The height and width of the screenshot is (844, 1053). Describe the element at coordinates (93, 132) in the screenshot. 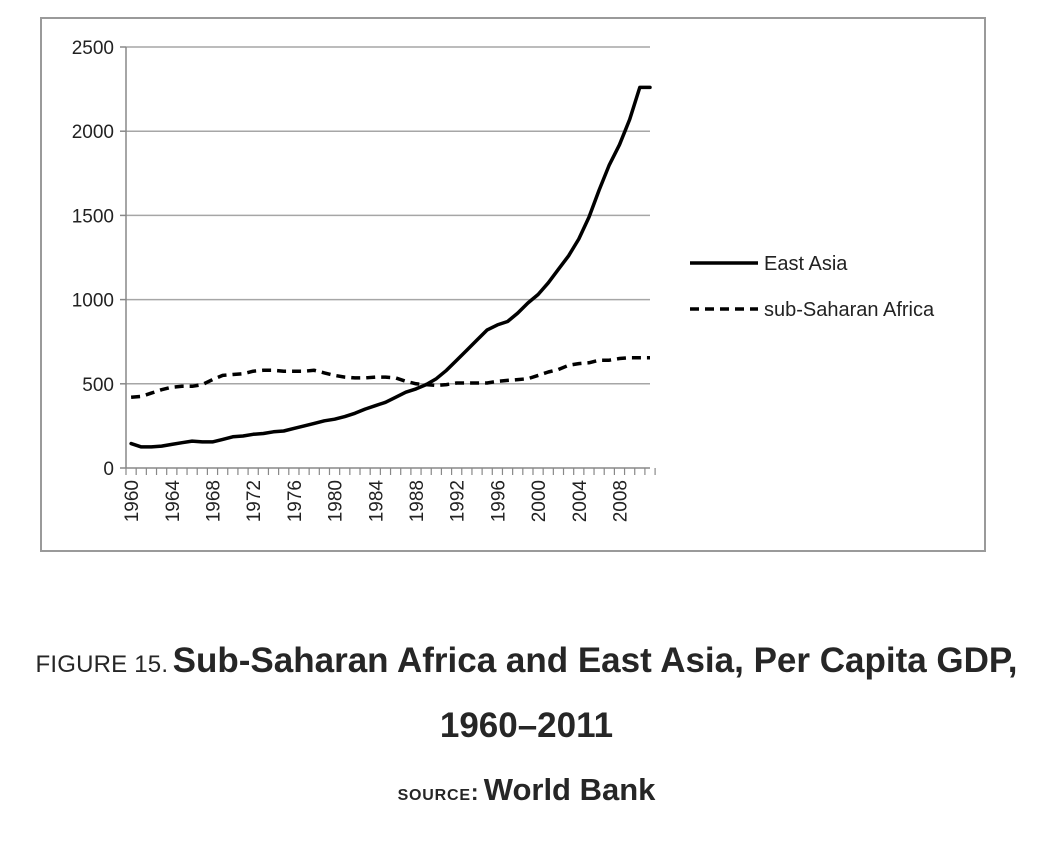

I see `y-tick-label: 2000` at that location.